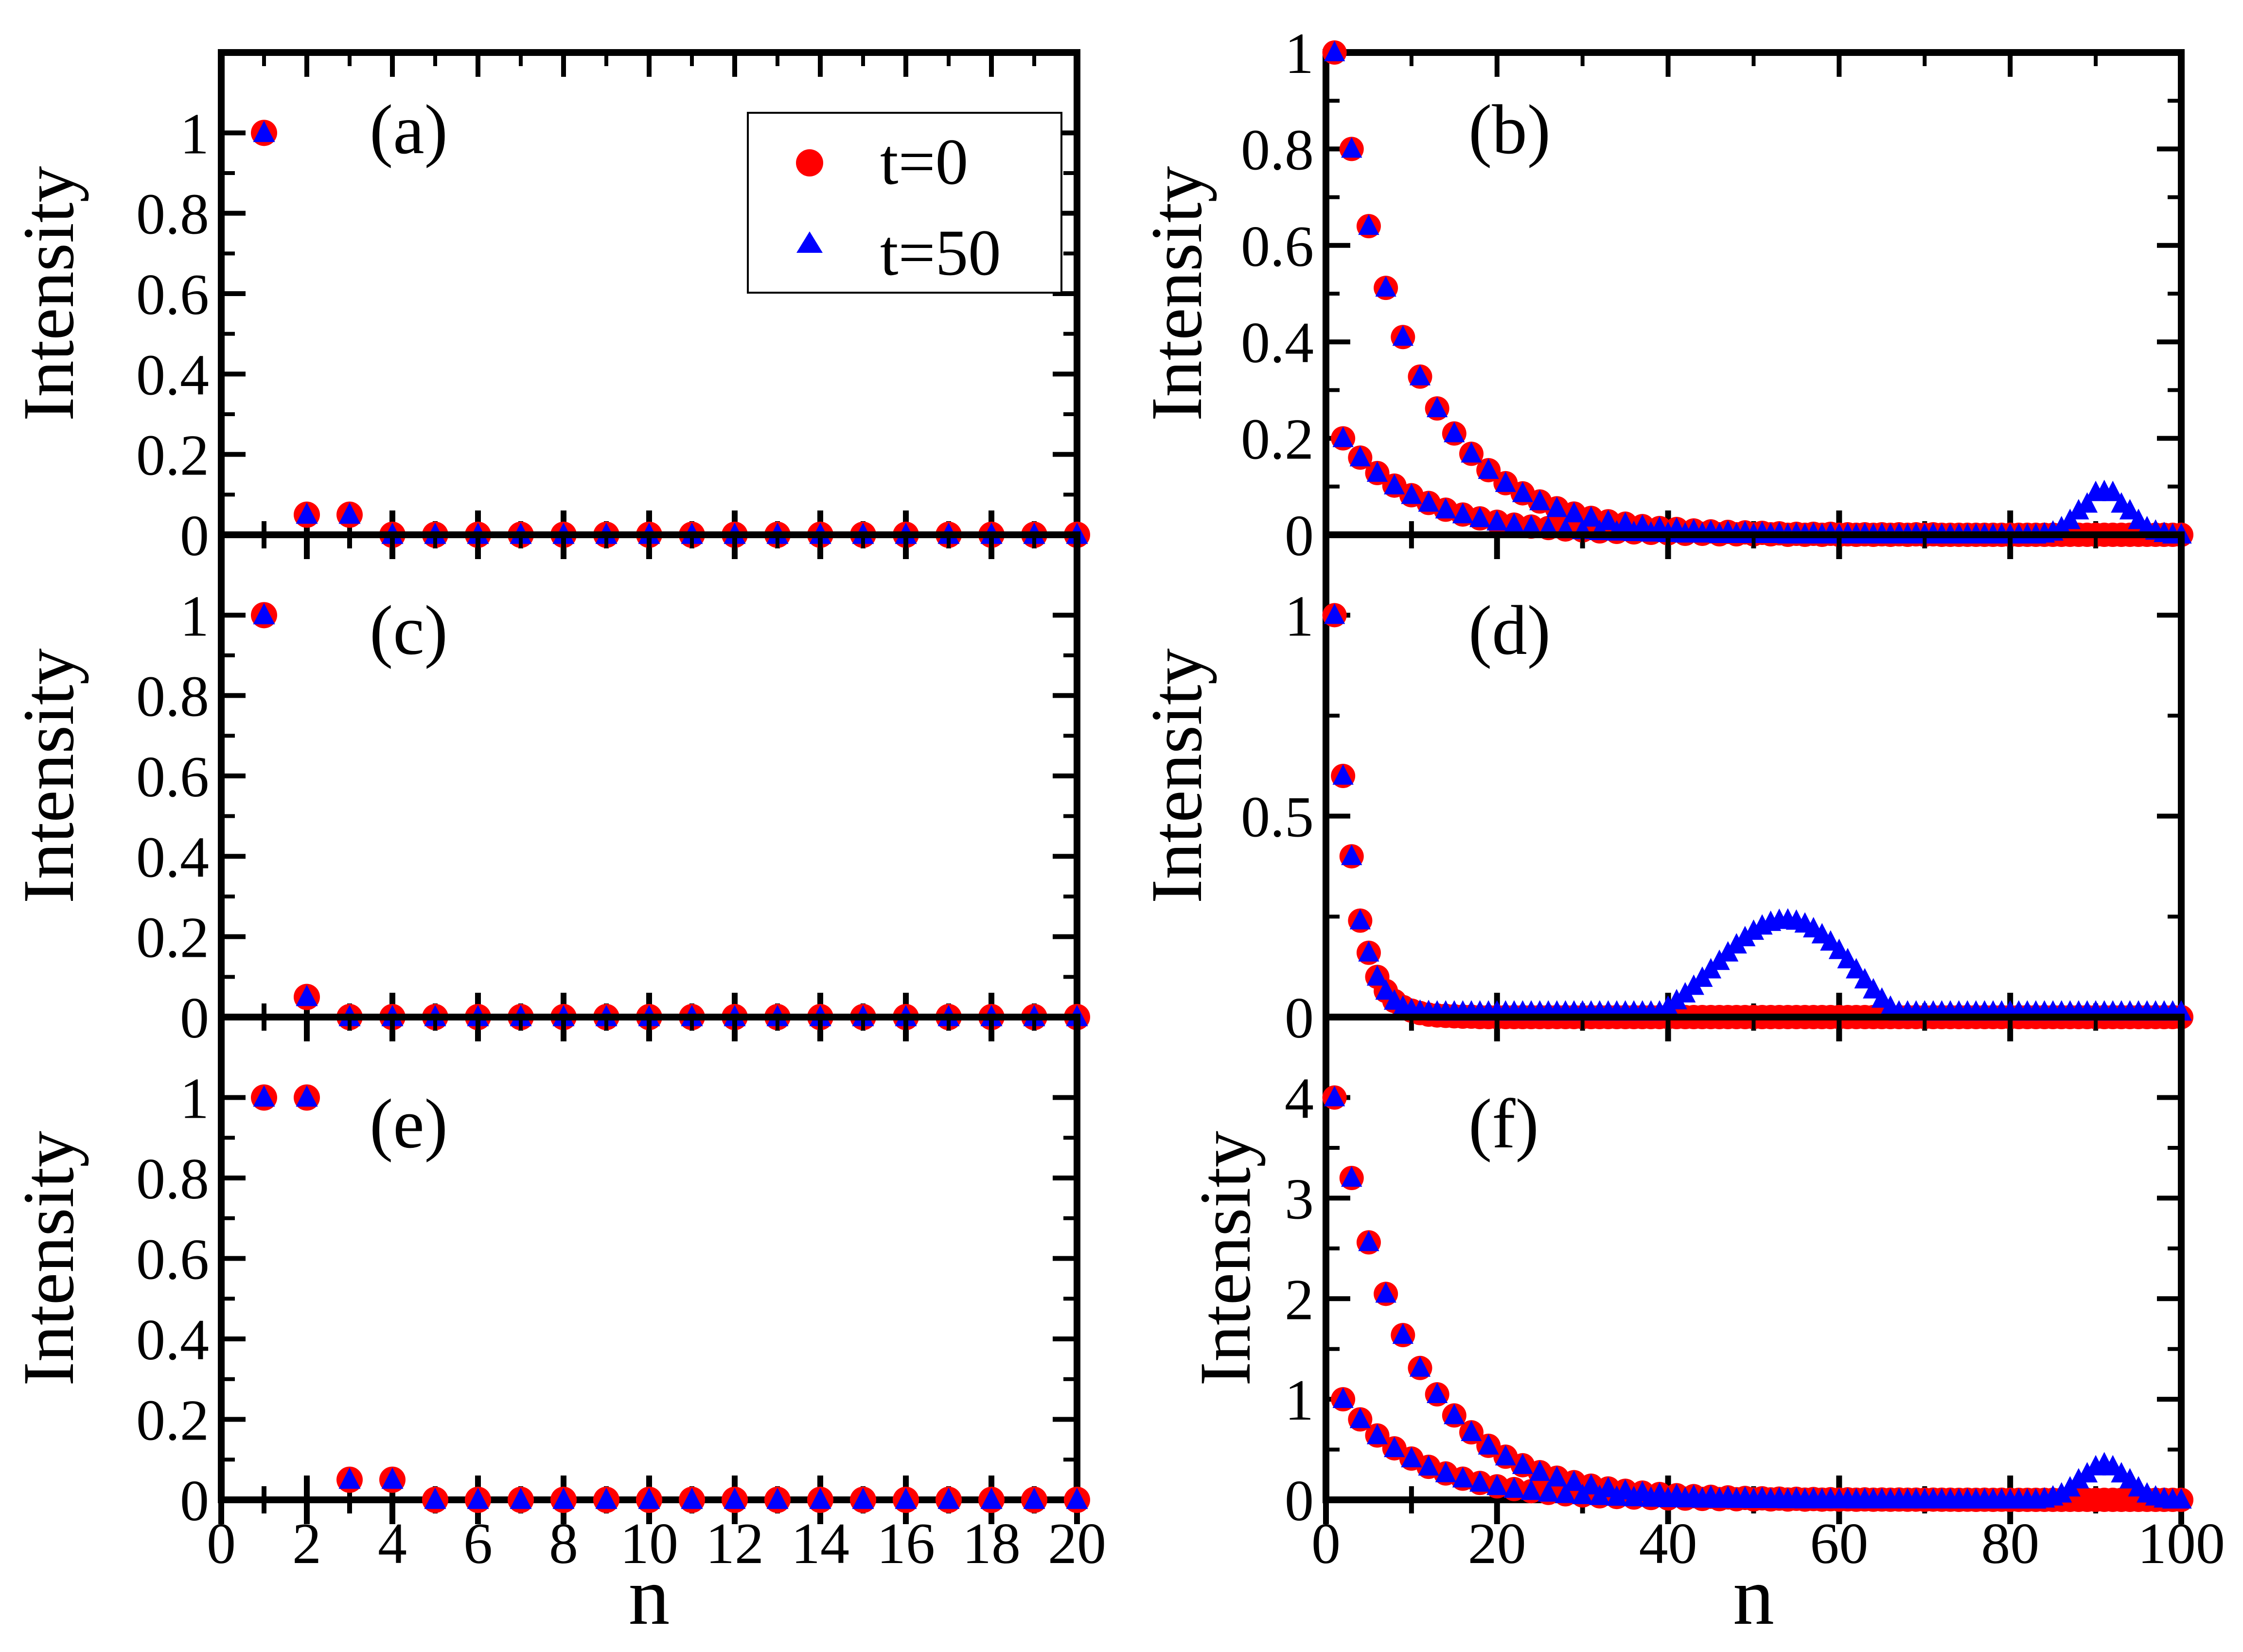 This screenshot has height=1652, width=2243. Describe the element at coordinates (1299, 1198) in the screenshot. I see `y-tick-label: 3` at that location.